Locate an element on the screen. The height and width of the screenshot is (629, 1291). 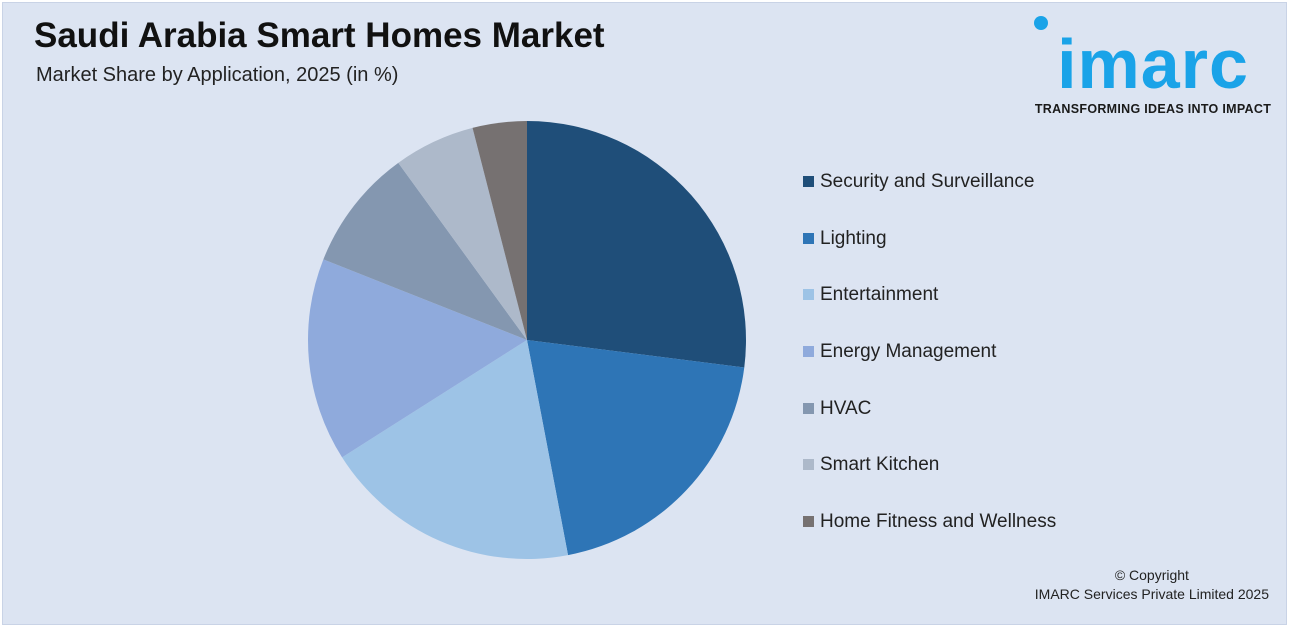
pie-slice-entertainment is located at coordinates (455, 450).